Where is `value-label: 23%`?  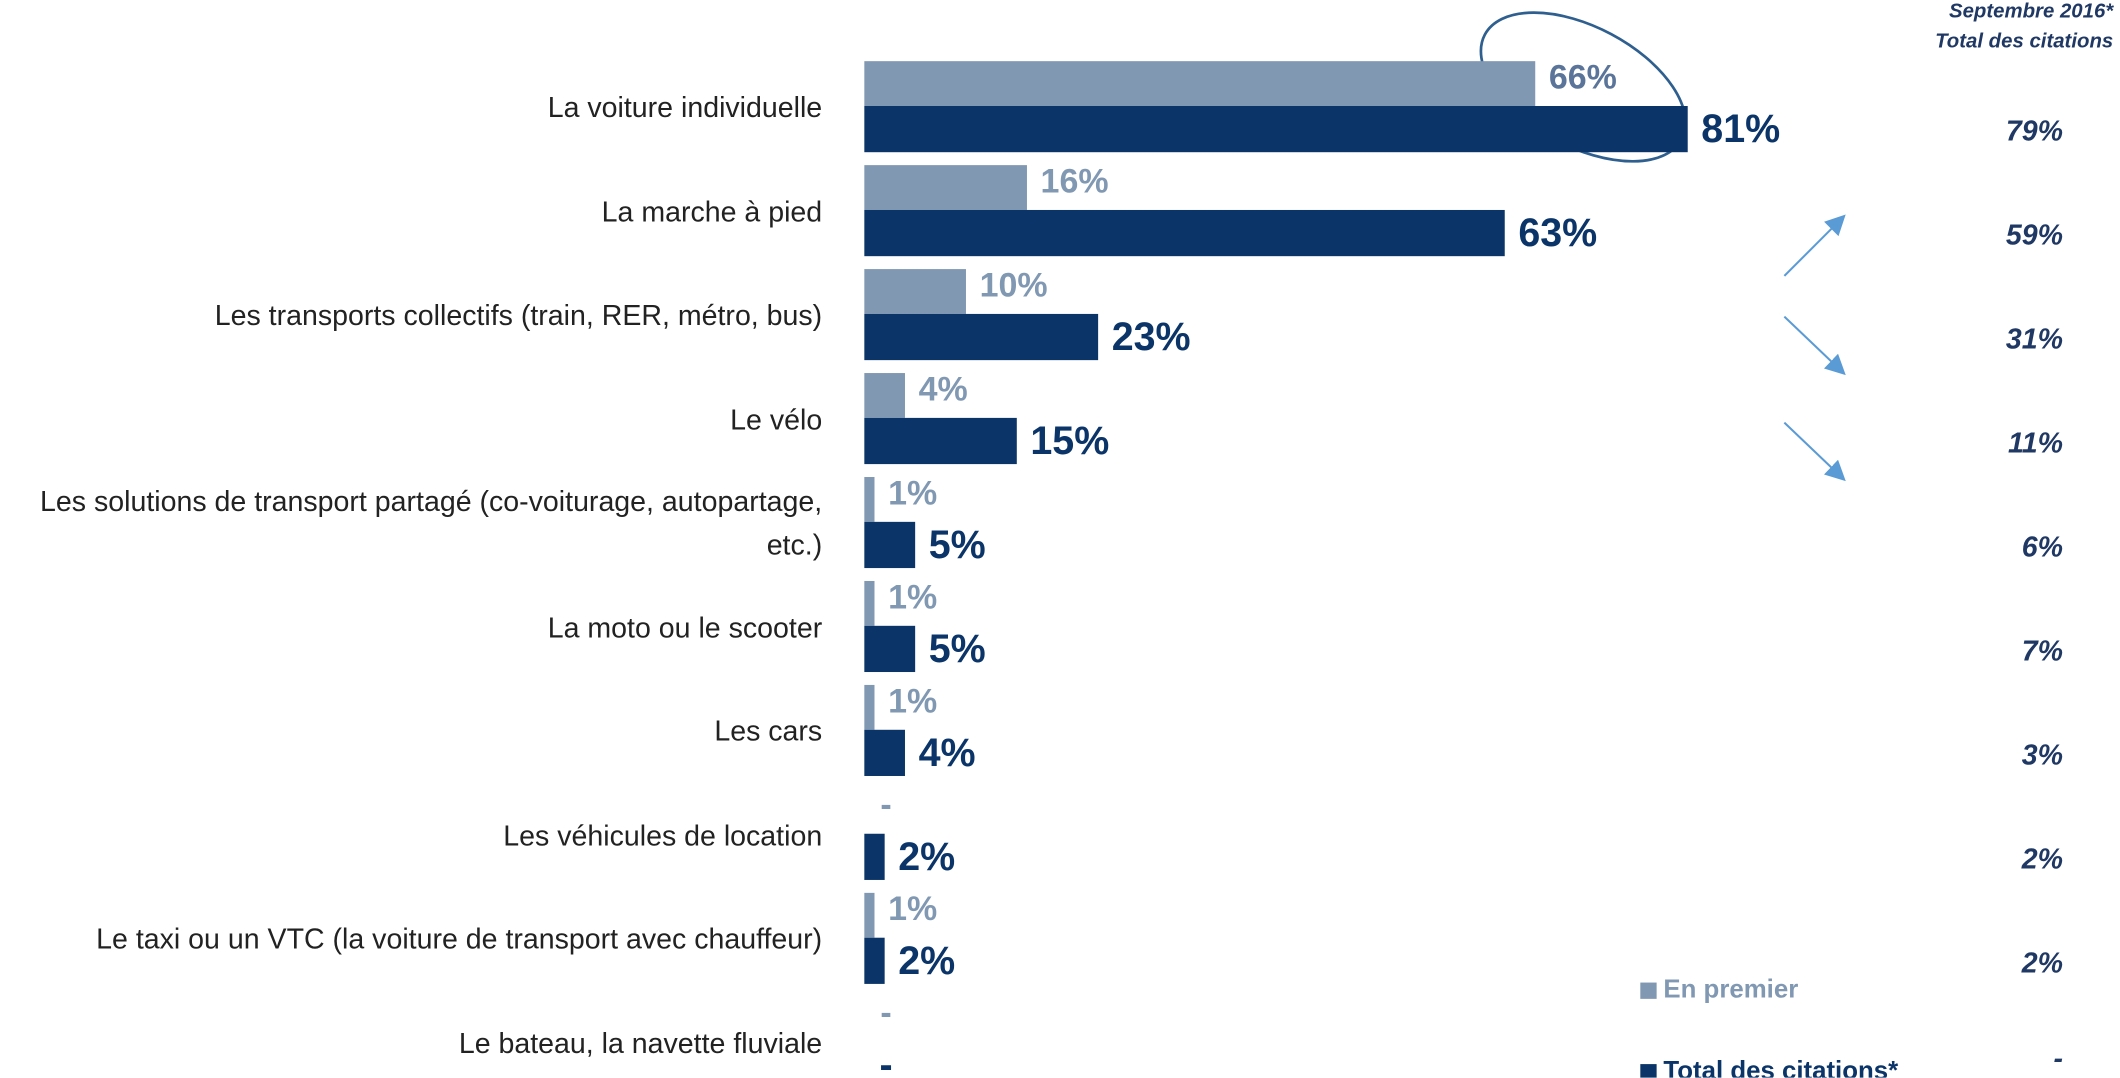 value-label: 23% is located at coordinates (1151, 337).